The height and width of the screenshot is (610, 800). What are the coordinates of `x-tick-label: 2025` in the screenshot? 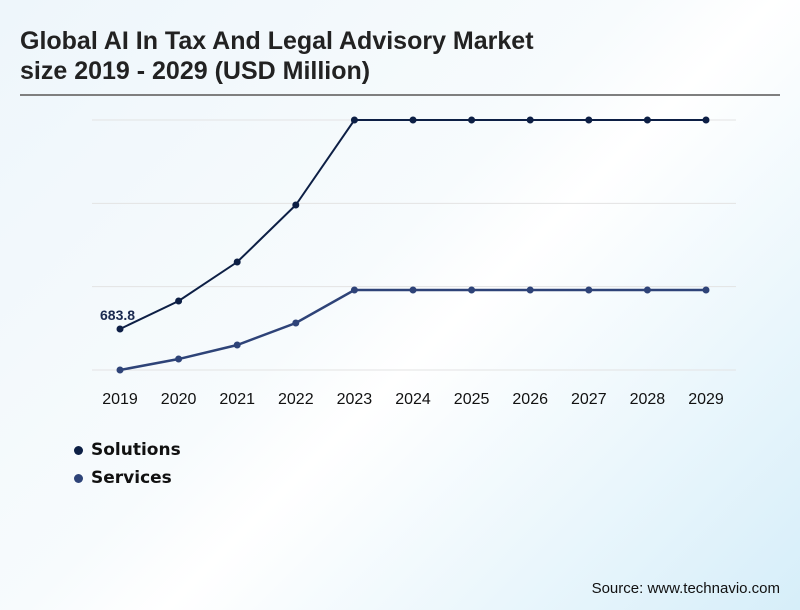 It's located at (472, 399).